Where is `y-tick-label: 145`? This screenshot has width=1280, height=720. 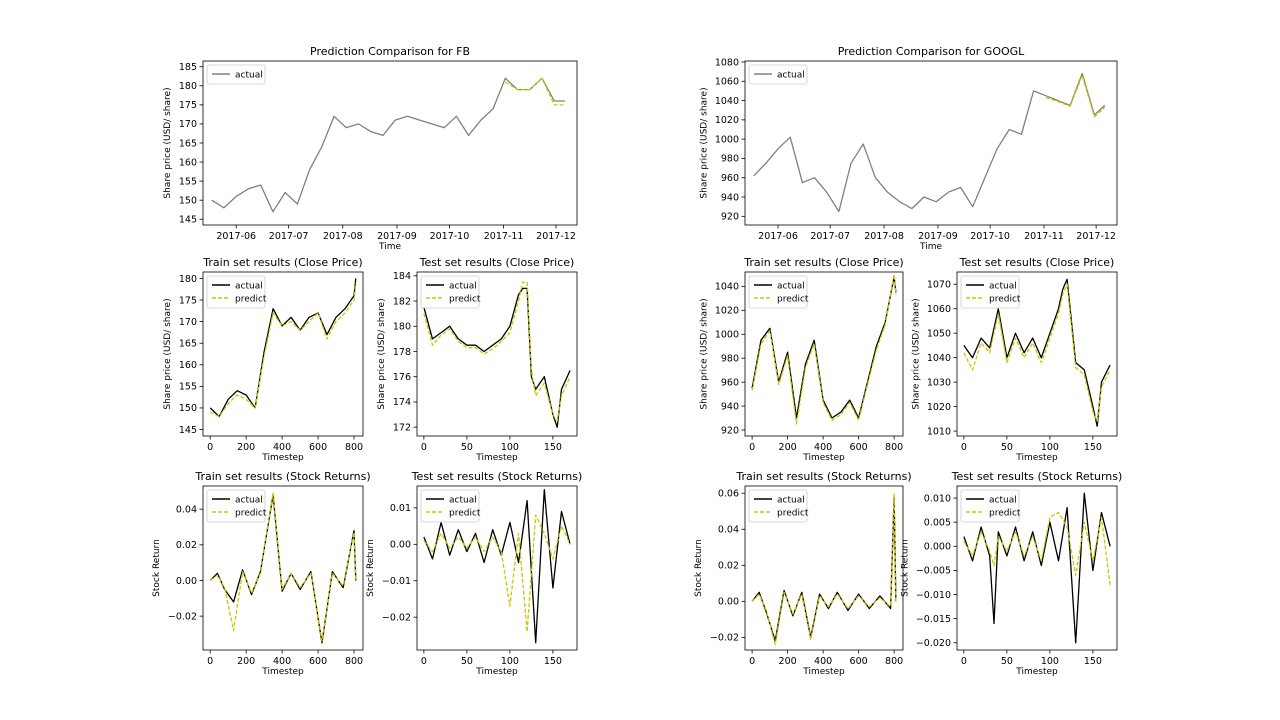
y-tick-label: 145 is located at coordinates (188, 430).